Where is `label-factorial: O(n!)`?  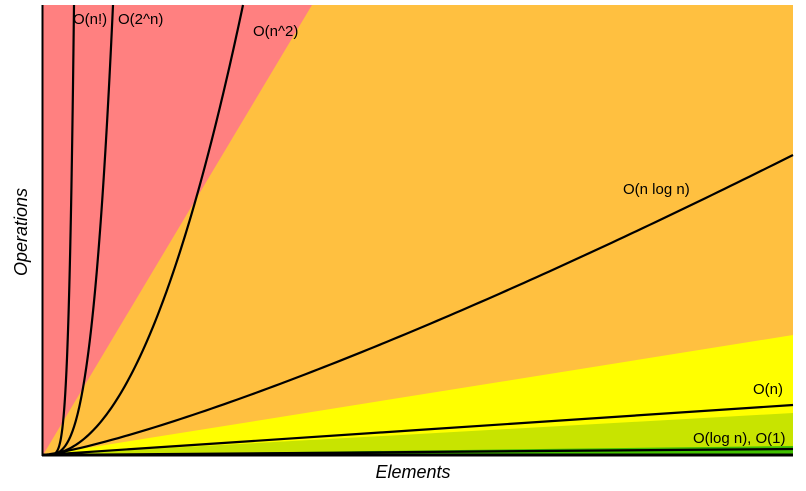 label-factorial: O(n!) is located at coordinates (90, 19).